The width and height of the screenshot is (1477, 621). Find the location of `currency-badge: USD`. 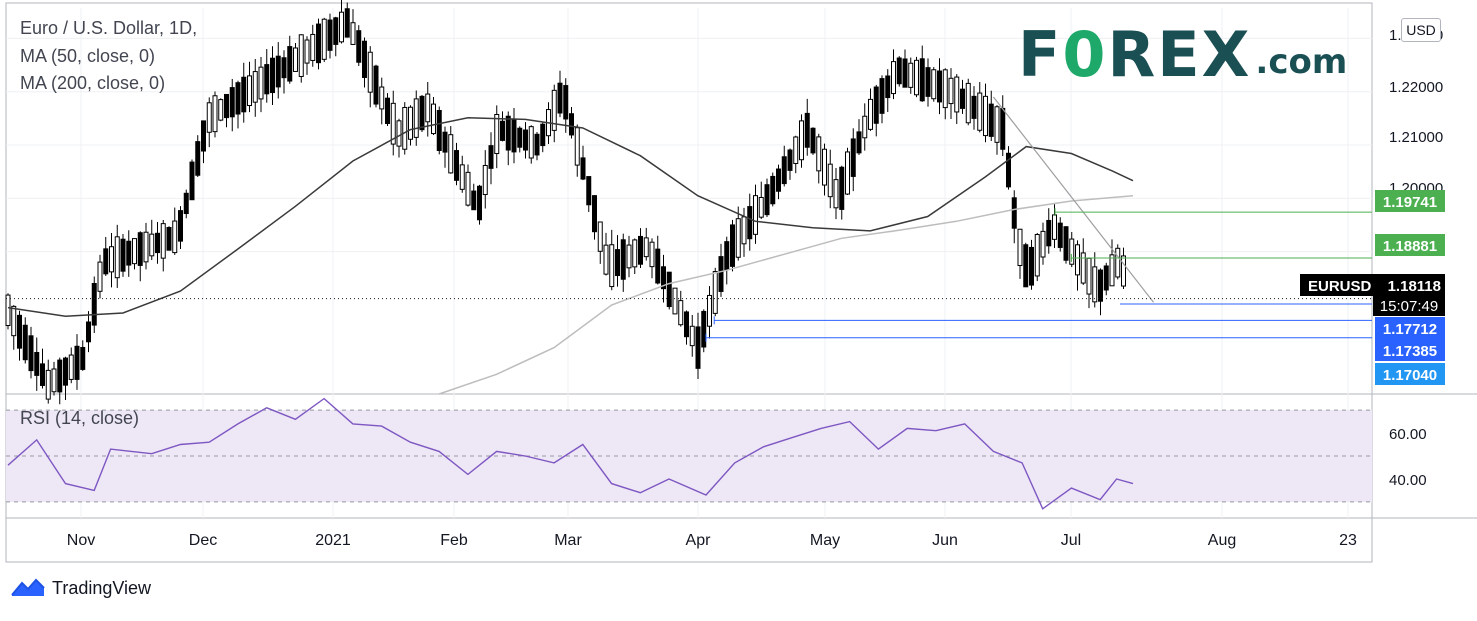

currency-badge: USD is located at coordinates (1421, 30).